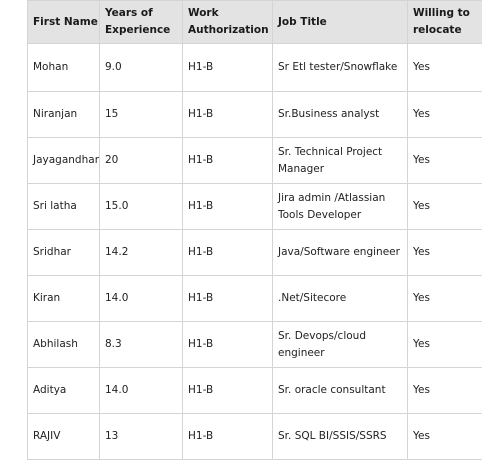  Describe the element at coordinates (340, 437) in the screenshot. I see `cell-job-title: Sr. SQL BI/SSIS/SSRS` at that location.